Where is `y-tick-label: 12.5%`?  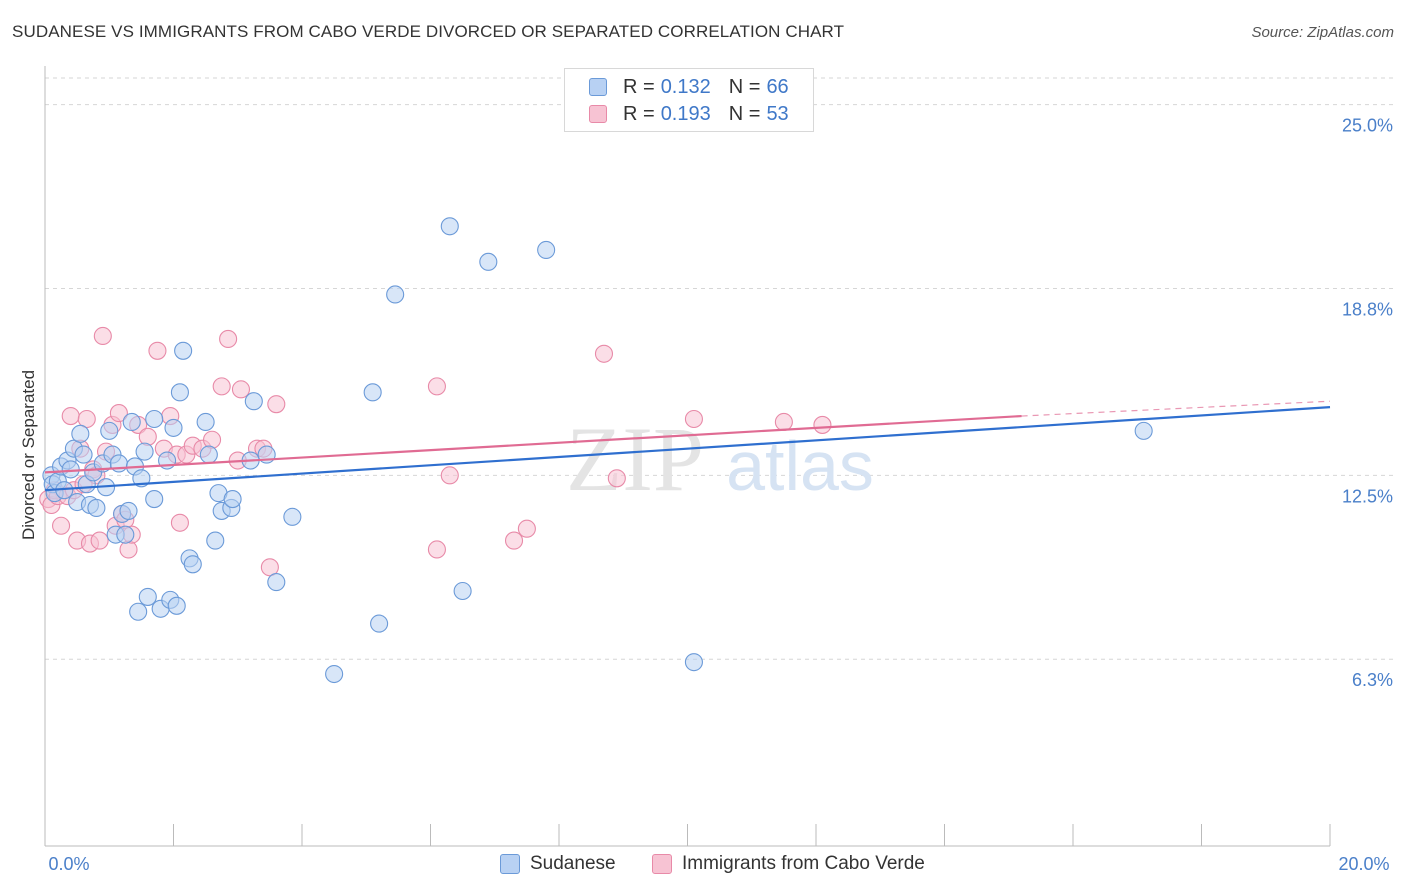 y-tick-label: 12.5% is located at coordinates (1367, 496).